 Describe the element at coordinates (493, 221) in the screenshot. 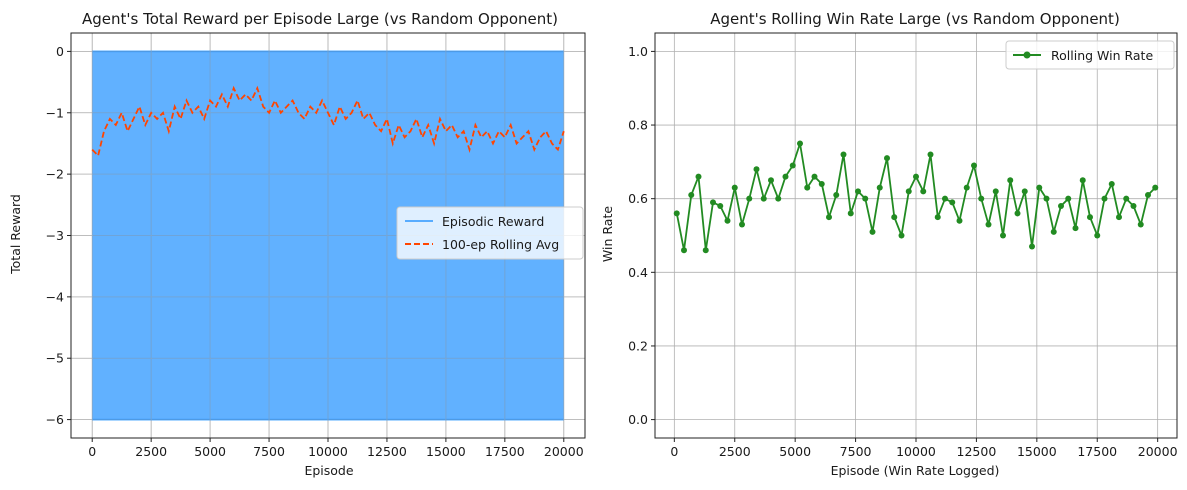

I see `legend-label-episodic: Episodic Reward` at that location.